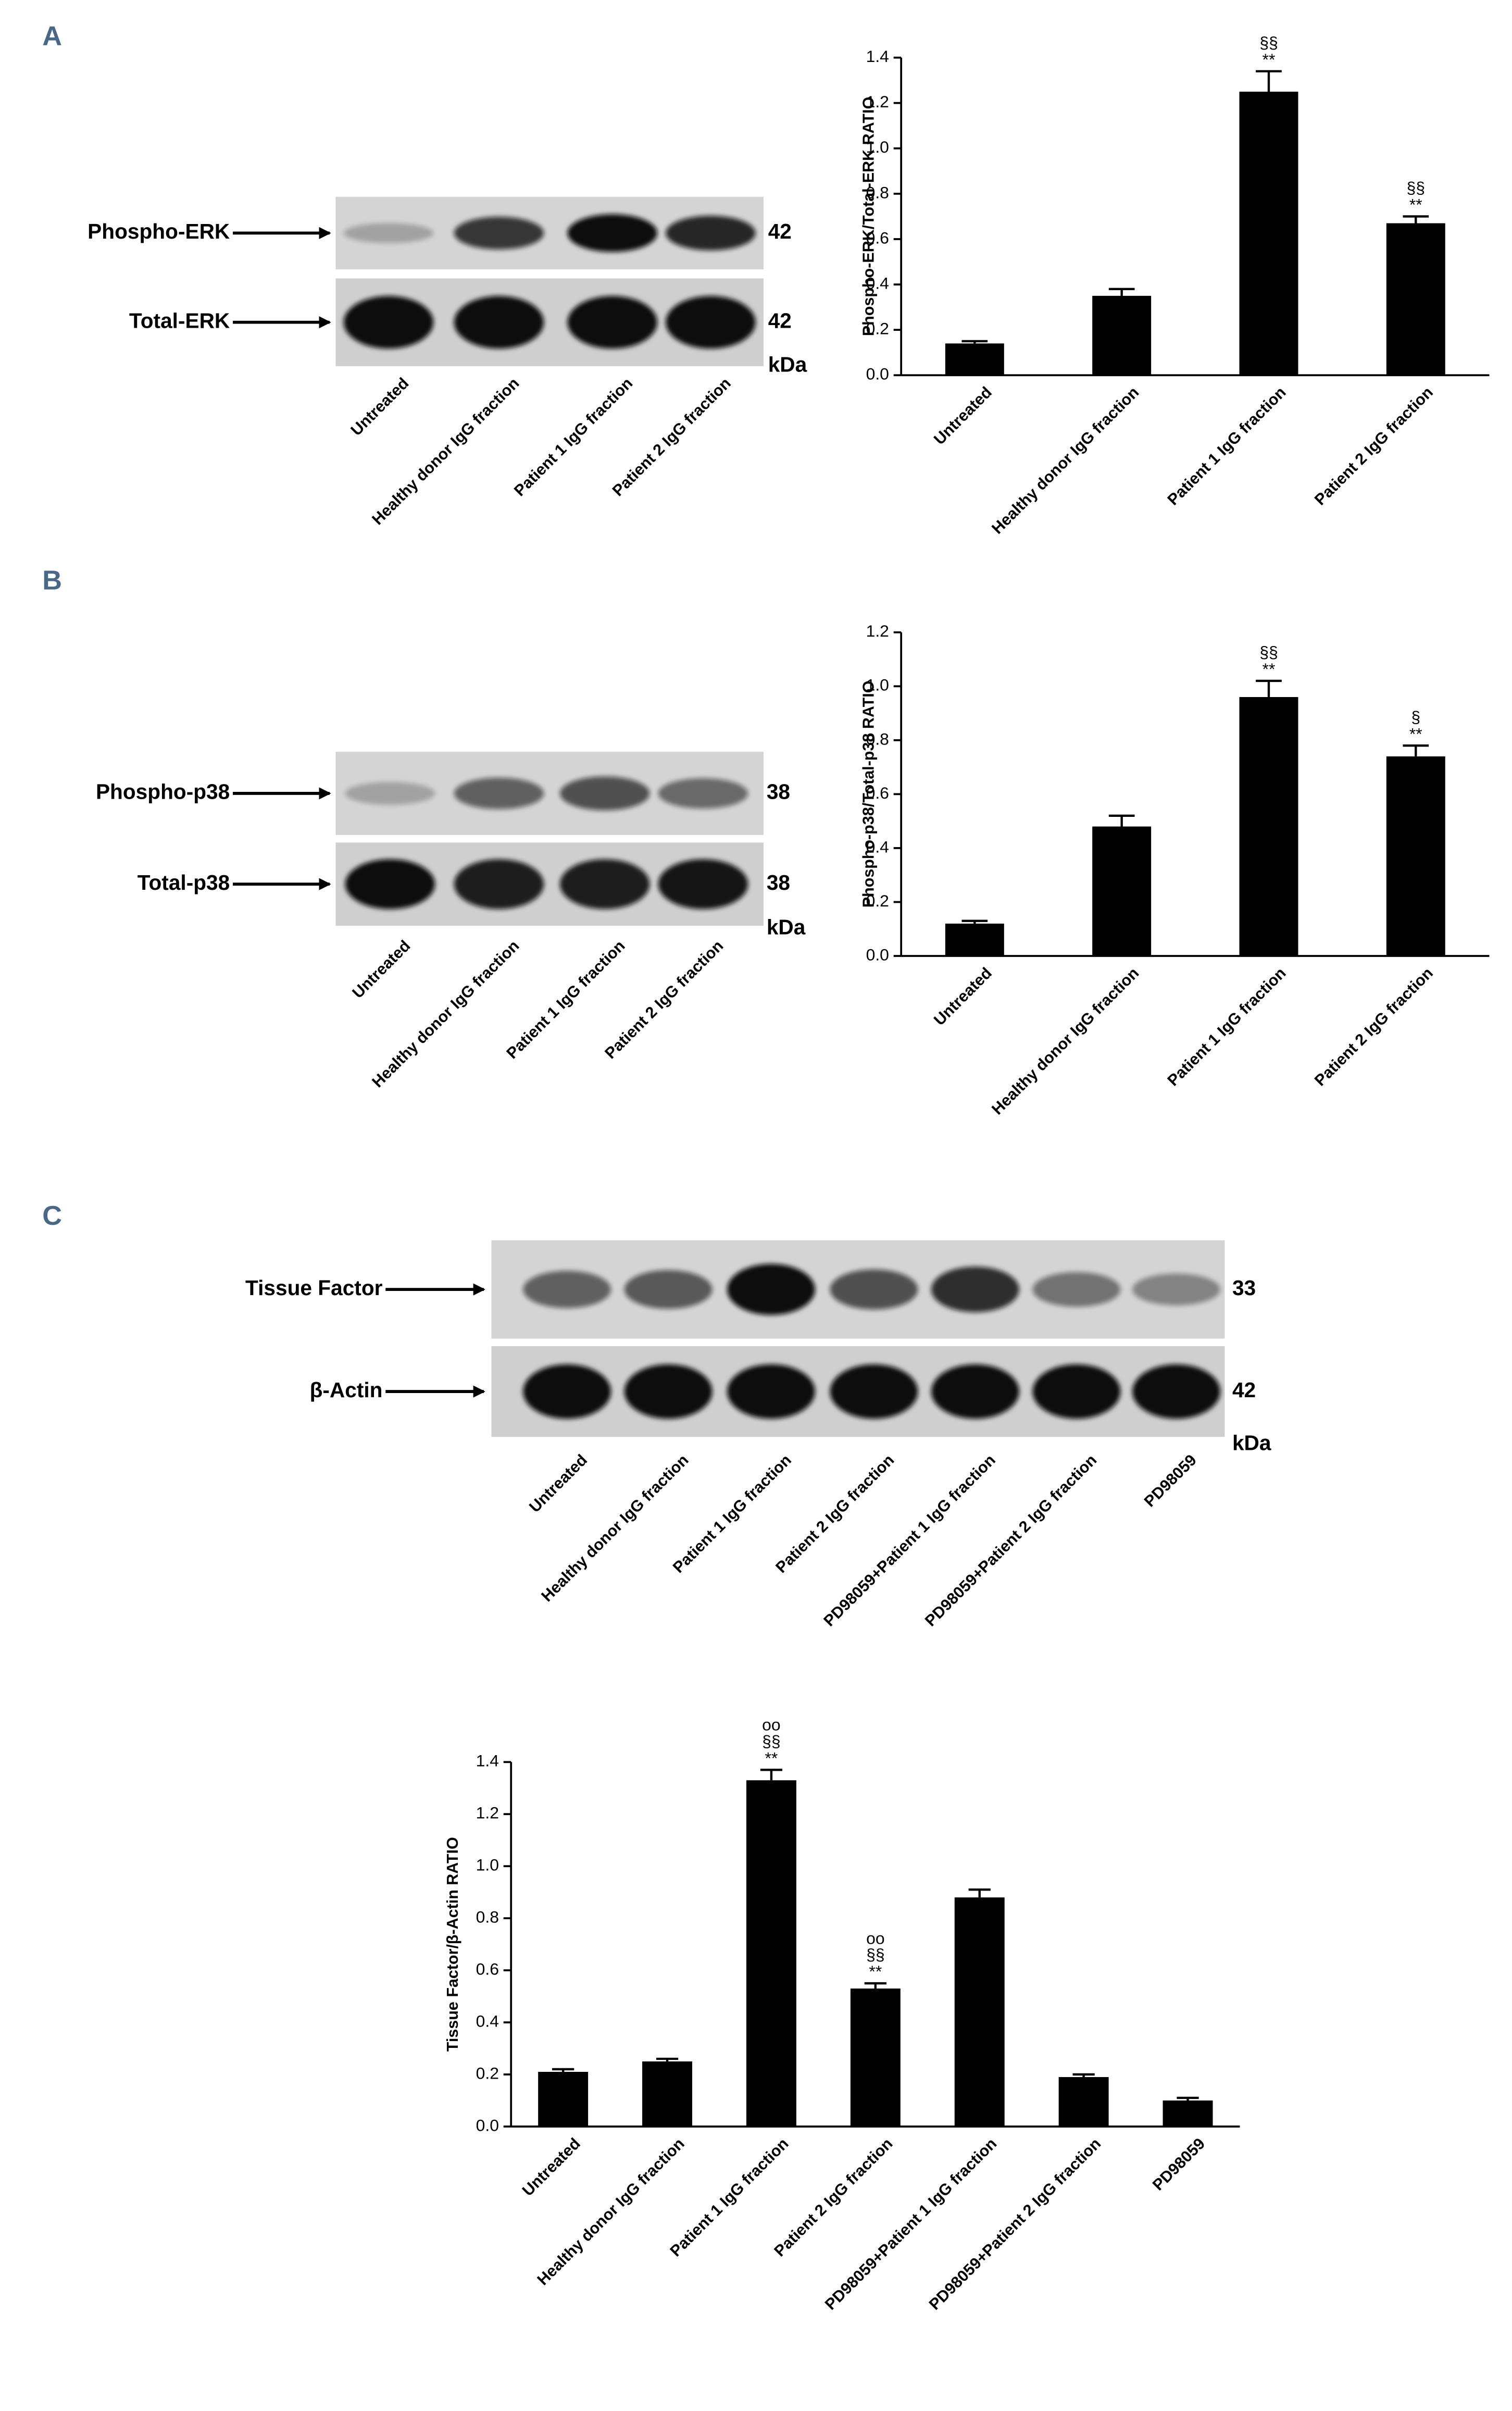  What do you see at coordinates (1415, 716) in the screenshot?
I see `significance-mark: §` at bounding box center [1415, 716].